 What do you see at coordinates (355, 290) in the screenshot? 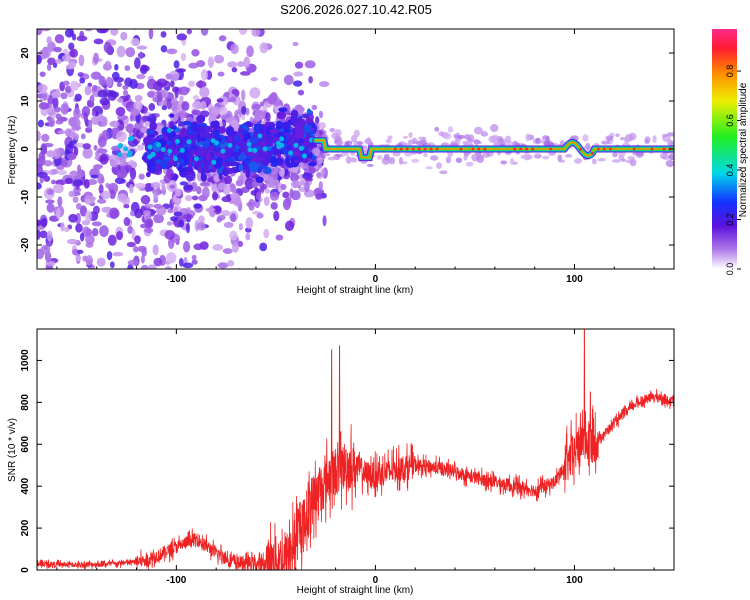
I see `spectrogram-xlabel: Height of straight line (km)` at bounding box center [355, 290].